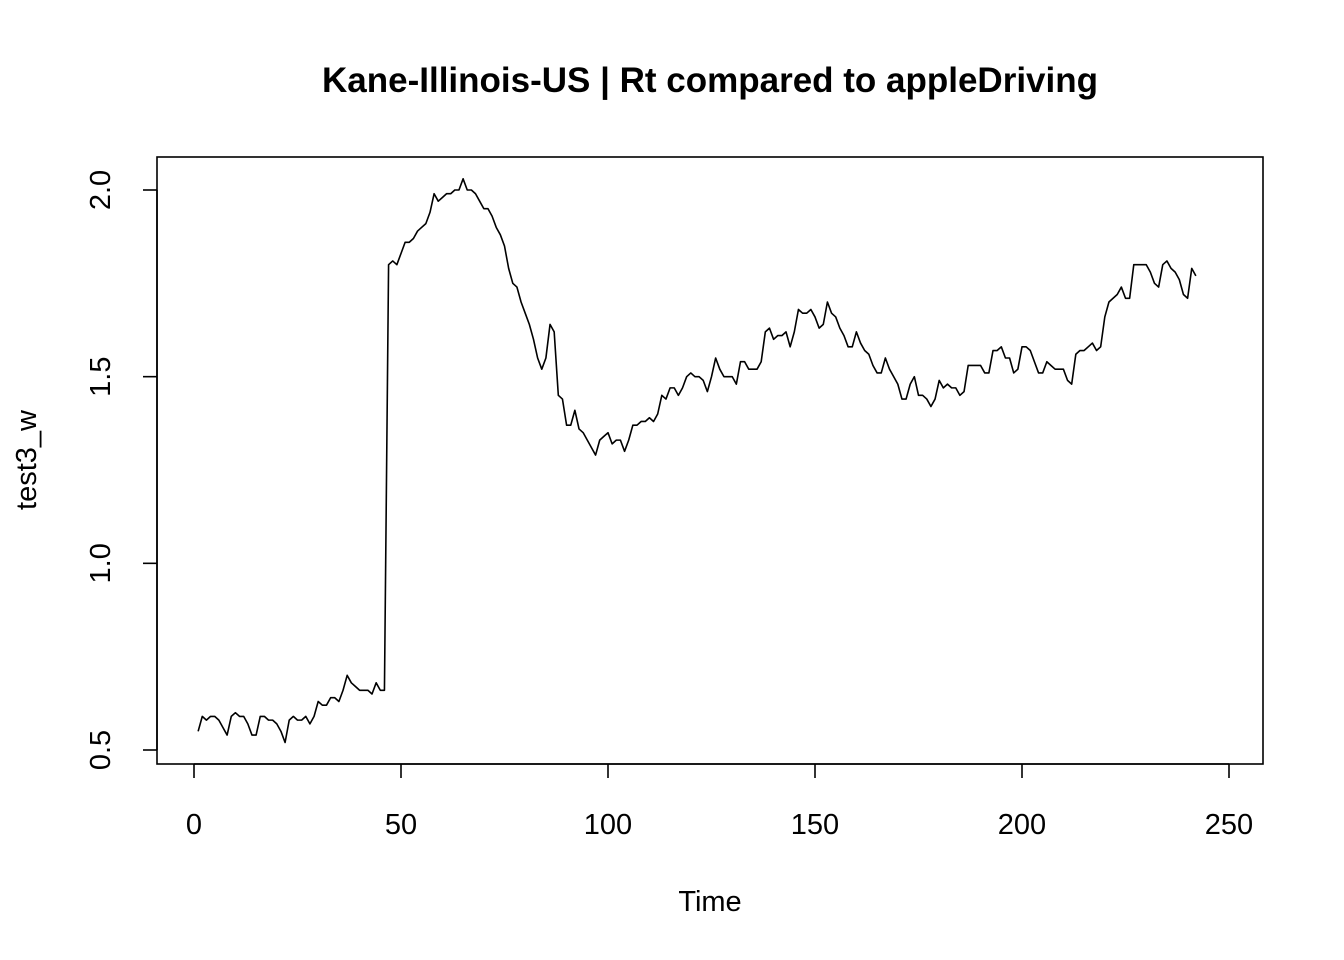 This screenshot has width=1344, height=960. What do you see at coordinates (27, 459) in the screenshot?
I see `y-axis-label: test3_w` at bounding box center [27, 459].